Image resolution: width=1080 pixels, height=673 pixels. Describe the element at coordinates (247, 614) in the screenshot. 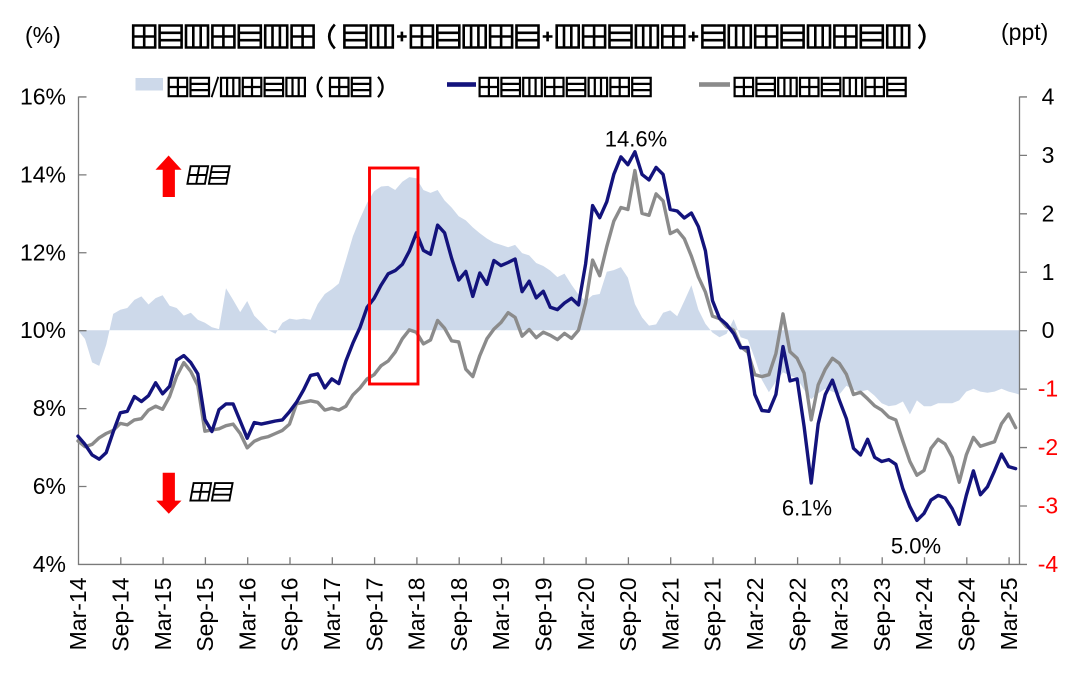

I see `svg-text: Mar-16` at that location.